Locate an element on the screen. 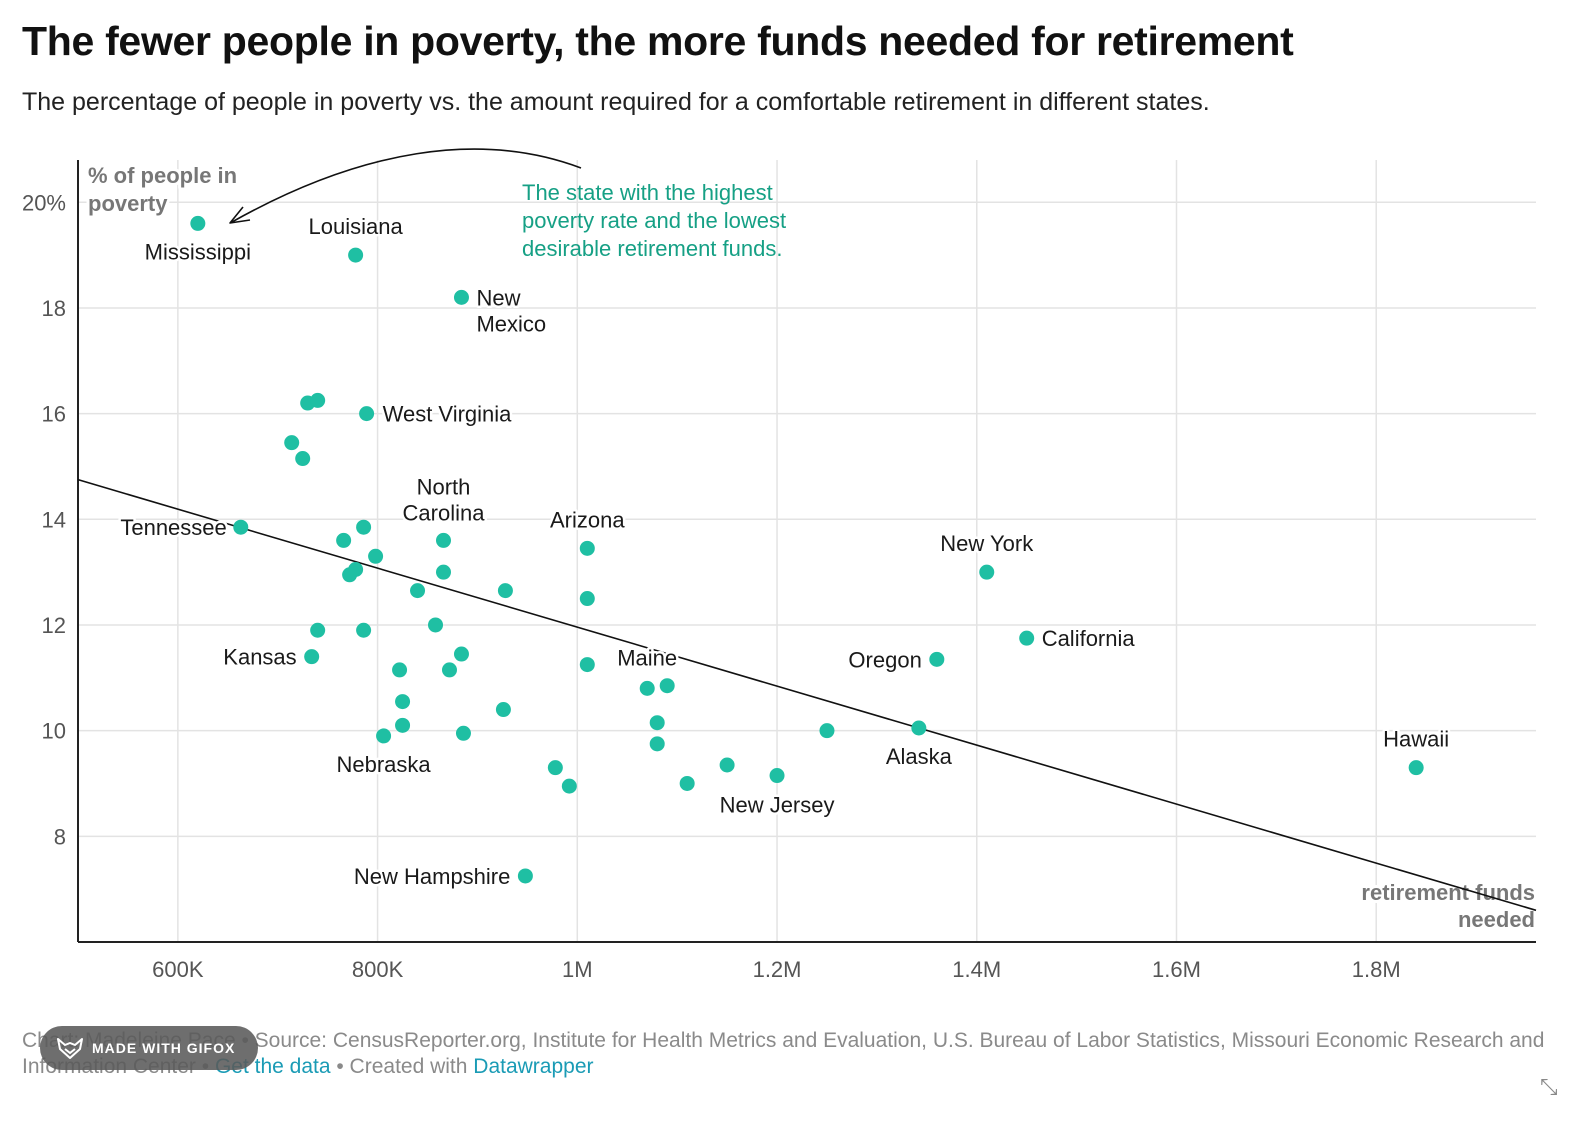 The image size is (1596, 1128). annotation-arrow is located at coordinates (406, 185).